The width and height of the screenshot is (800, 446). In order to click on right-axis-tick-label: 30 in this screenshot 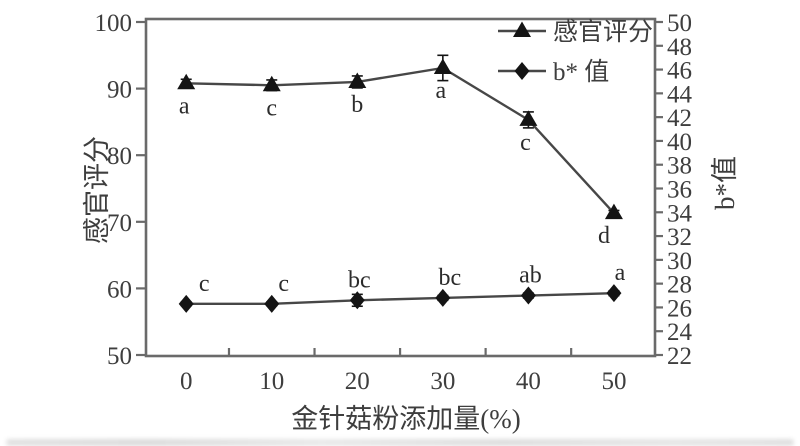, I will do `click(679, 261)`.